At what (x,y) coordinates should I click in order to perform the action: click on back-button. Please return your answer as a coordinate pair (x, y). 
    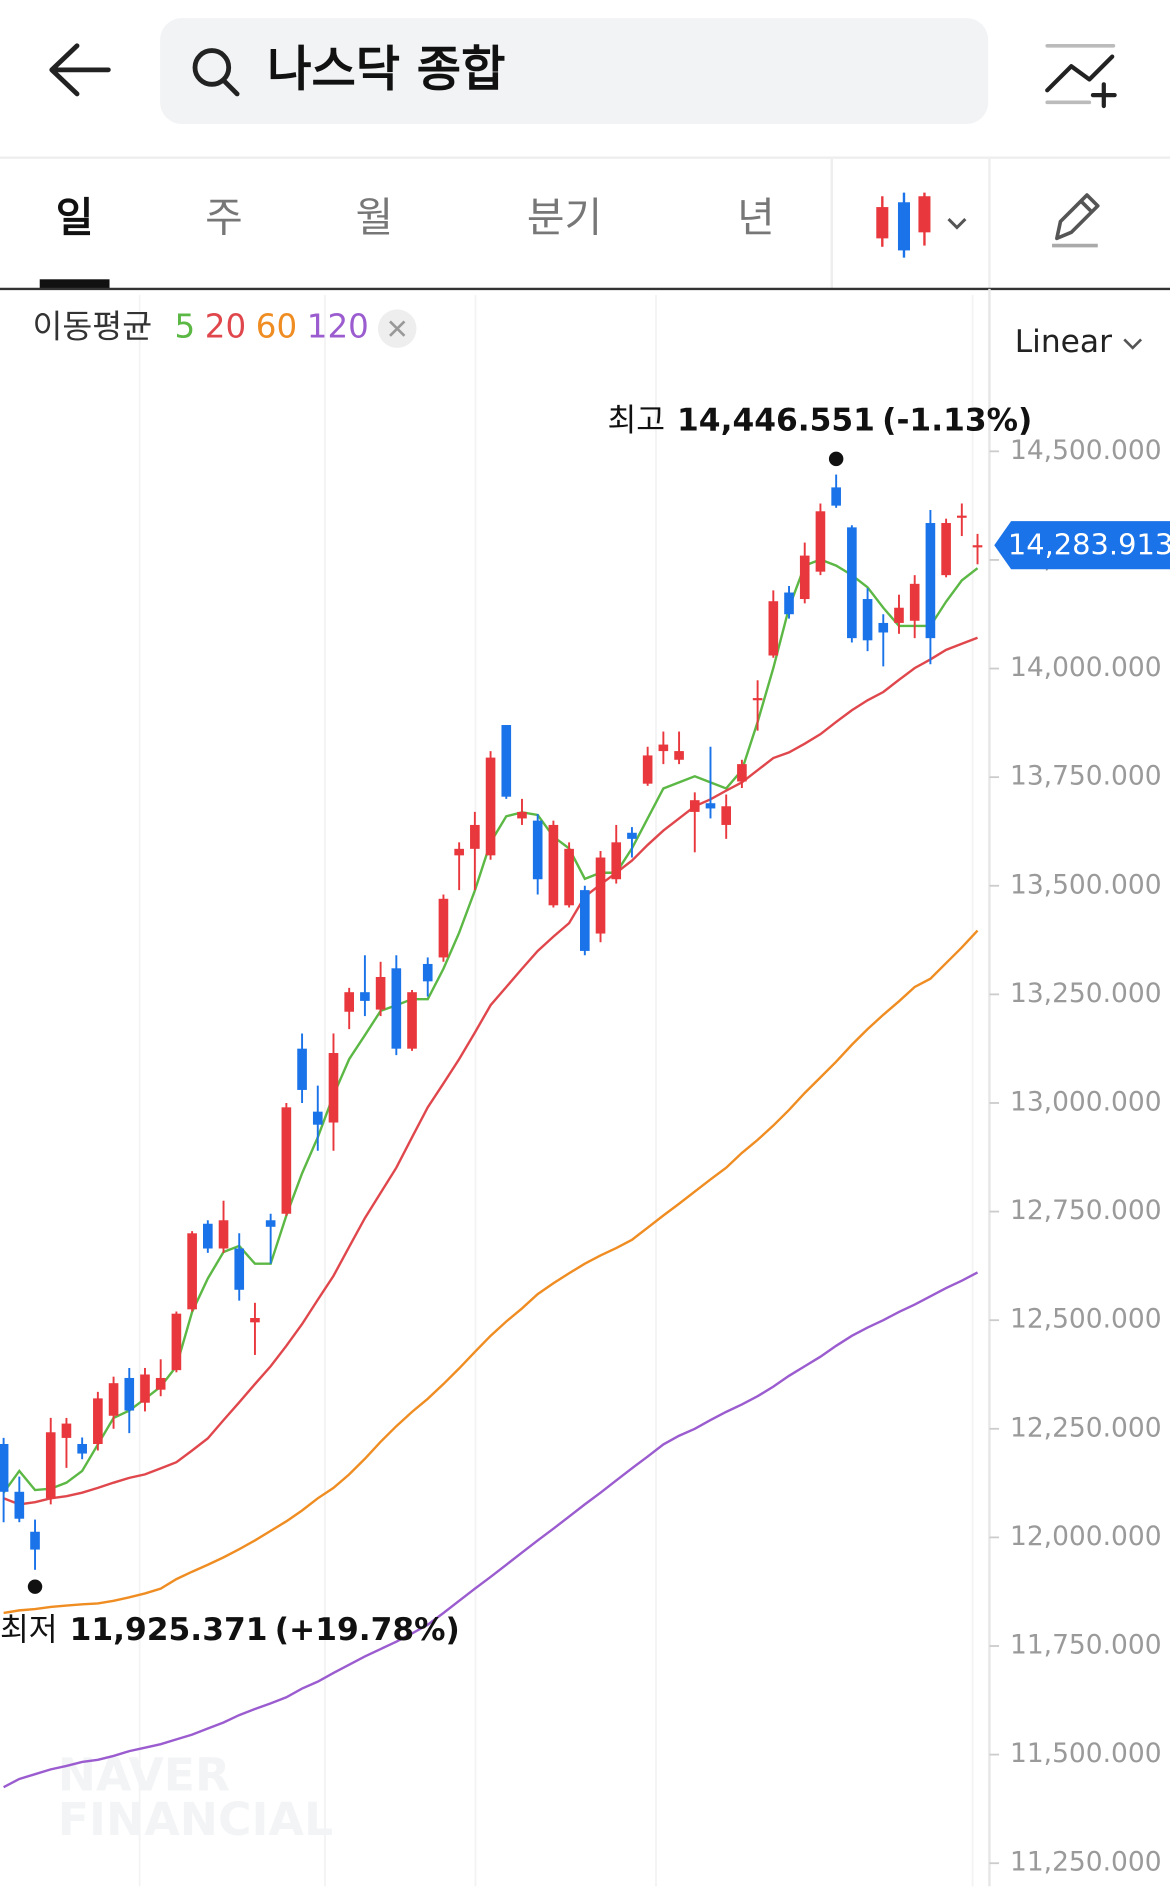
    Looking at the image, I should click on (80, 70).